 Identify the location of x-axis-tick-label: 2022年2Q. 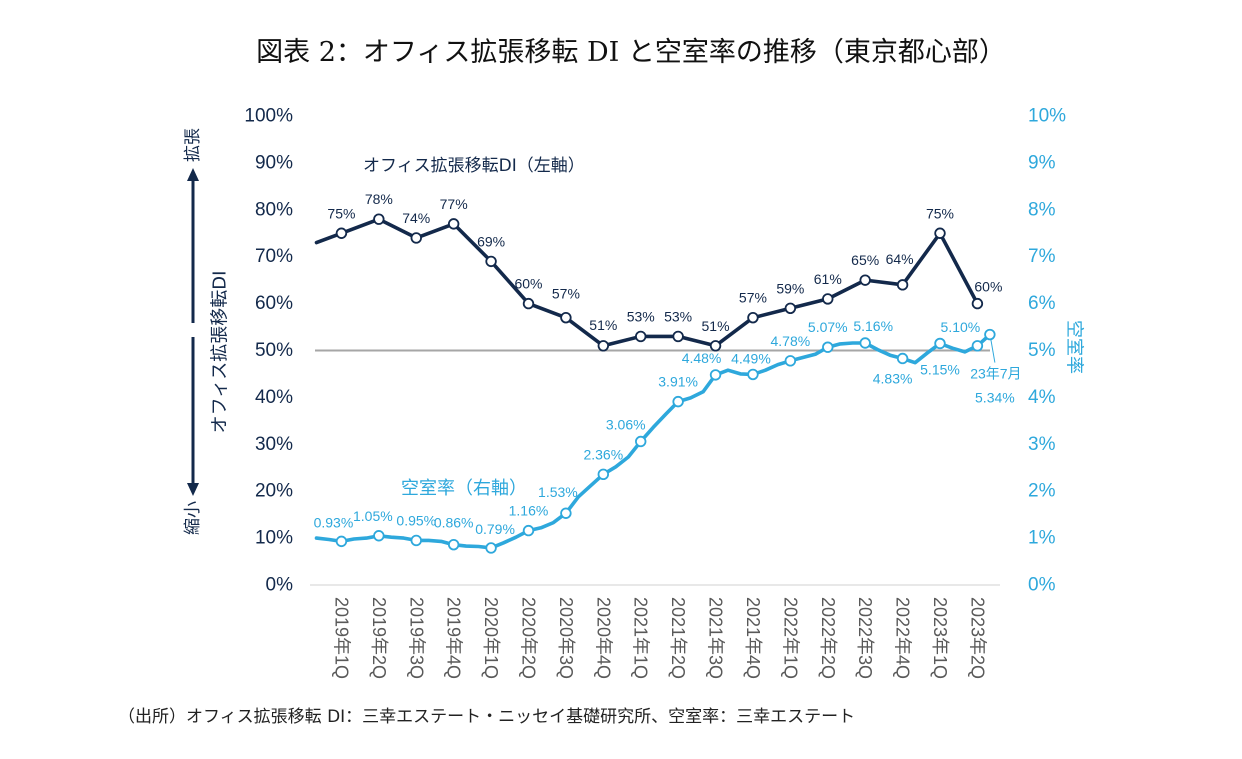
(828, 638).